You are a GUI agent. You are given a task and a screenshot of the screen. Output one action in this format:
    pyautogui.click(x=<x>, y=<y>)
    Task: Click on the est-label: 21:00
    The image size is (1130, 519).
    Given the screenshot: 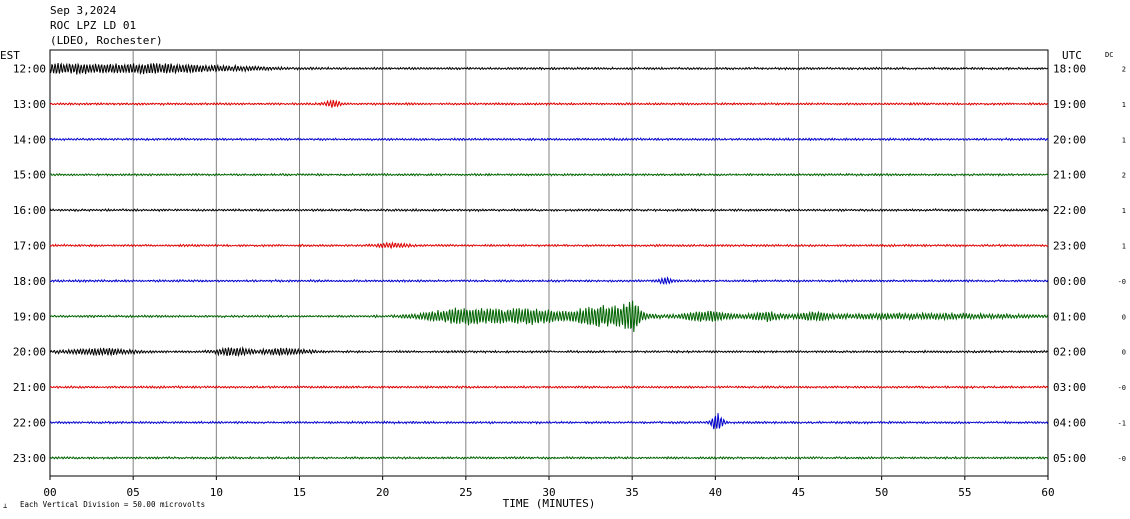 What is the action you would take?
    pyautogui.click(x=29, y=387)
    